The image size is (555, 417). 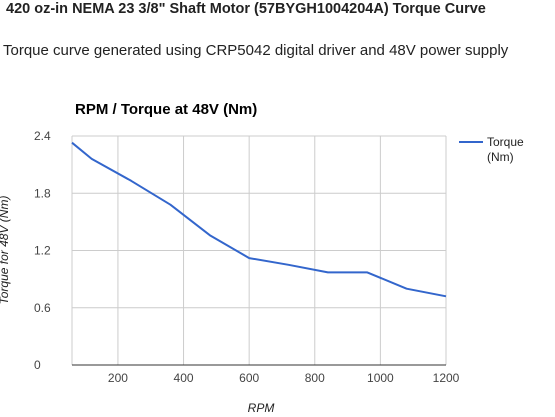 What do you see at coordinates (166, 109) in the screenshot?
I see `chart-title: RPM / Torque at 48V (Nm)` at bounding box center [166, 109].